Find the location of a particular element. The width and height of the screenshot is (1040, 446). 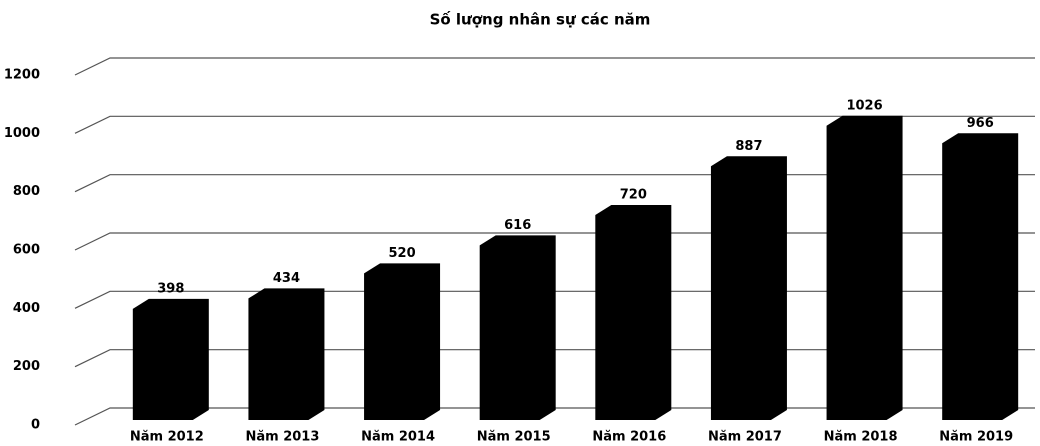

y-tick-label: 400 is located at coordinates (26, 308).